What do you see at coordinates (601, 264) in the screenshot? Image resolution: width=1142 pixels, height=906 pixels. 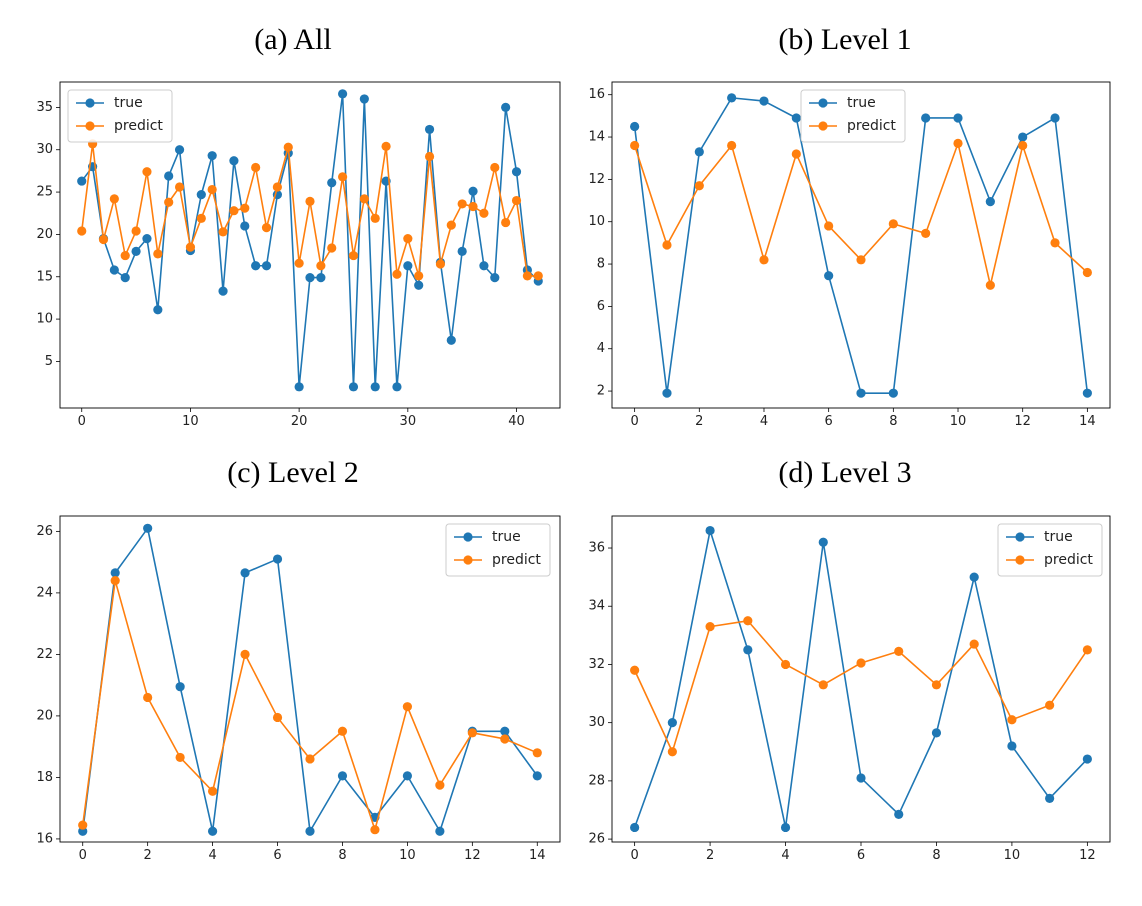 I see `y-tick-label: 8` at bounding box center [601, 264].